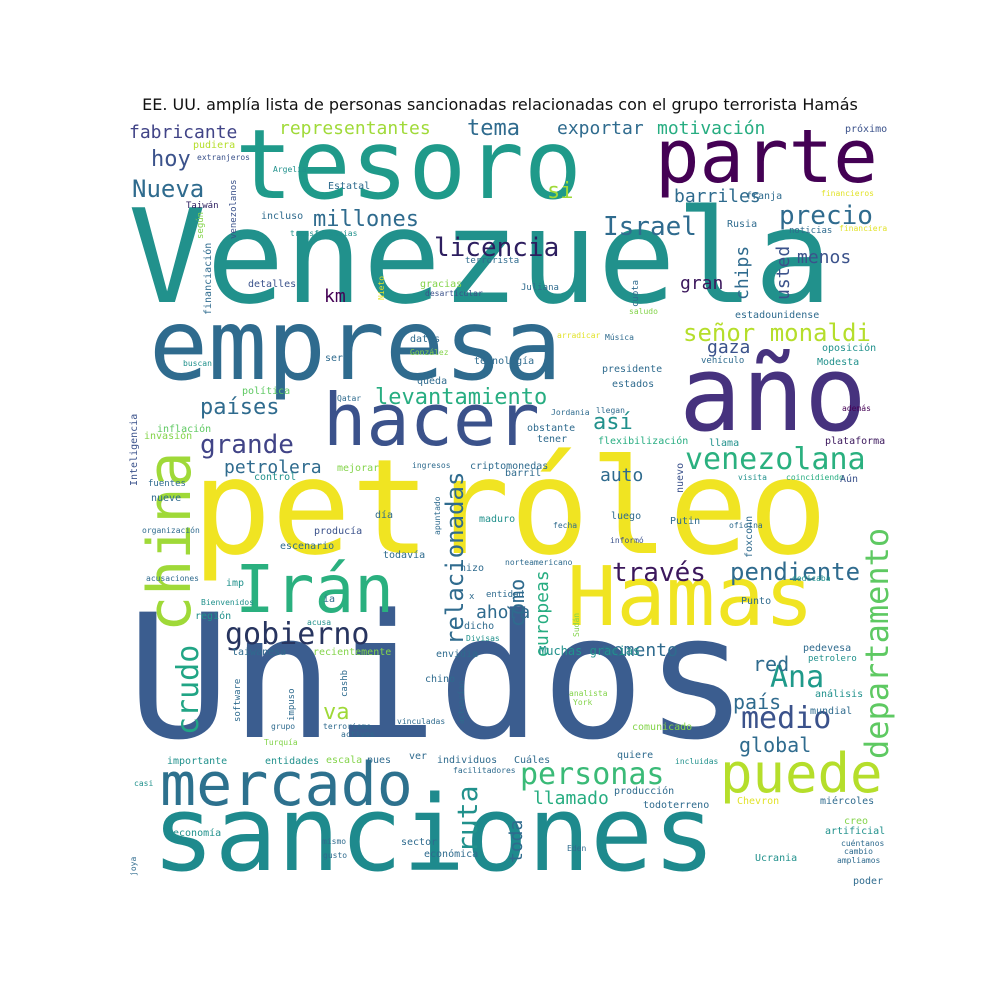  Describe the element at coordinates (408, 169) in the screenshot. I see `word-tesoro: tesoro` at that location.